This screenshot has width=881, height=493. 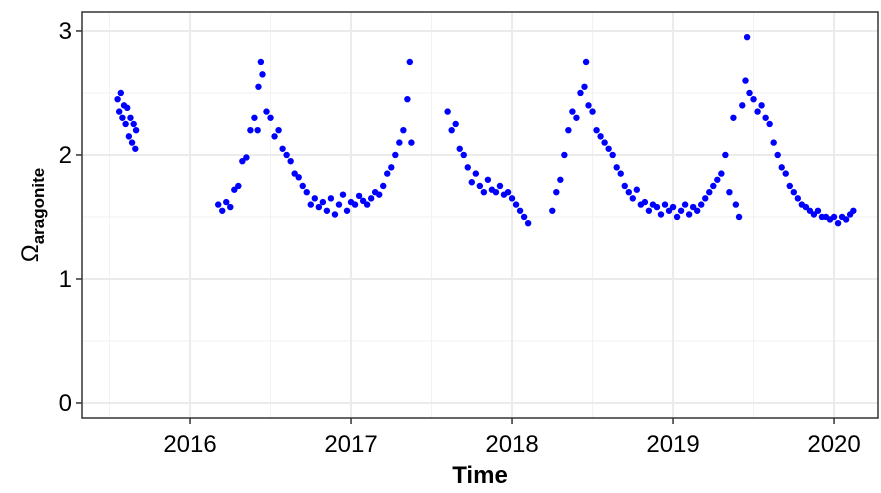 I want to click on x-tick-label: 2016, so click(x=189, y=444).